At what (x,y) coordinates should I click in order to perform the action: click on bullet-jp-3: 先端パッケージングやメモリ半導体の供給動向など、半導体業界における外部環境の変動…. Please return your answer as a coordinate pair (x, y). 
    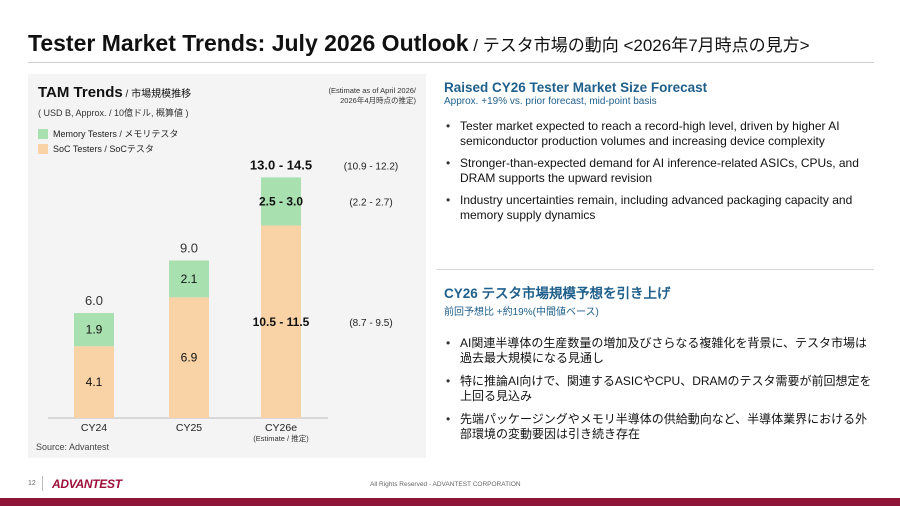
    Looking at the image, I should click on (659, 426).